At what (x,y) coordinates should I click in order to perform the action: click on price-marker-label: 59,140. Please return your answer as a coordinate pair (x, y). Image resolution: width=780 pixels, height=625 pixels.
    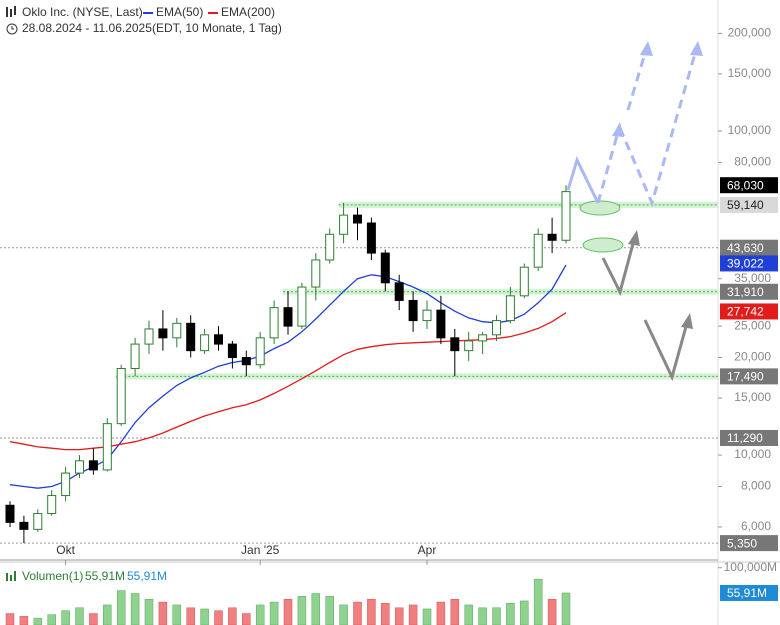
    Looking at the image, I should click on (745, 205).